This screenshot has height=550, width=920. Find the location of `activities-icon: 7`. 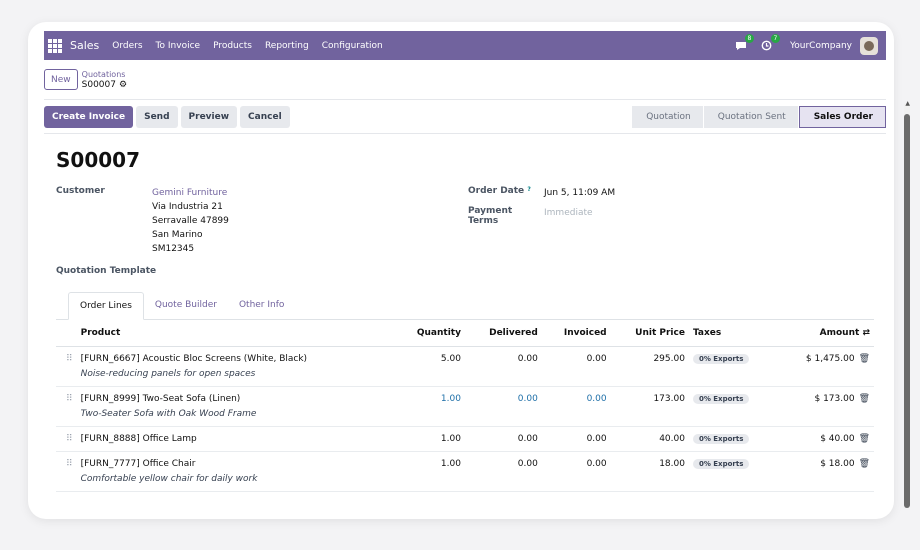

activities-icon: 7 is located at coordinates (770, 43).